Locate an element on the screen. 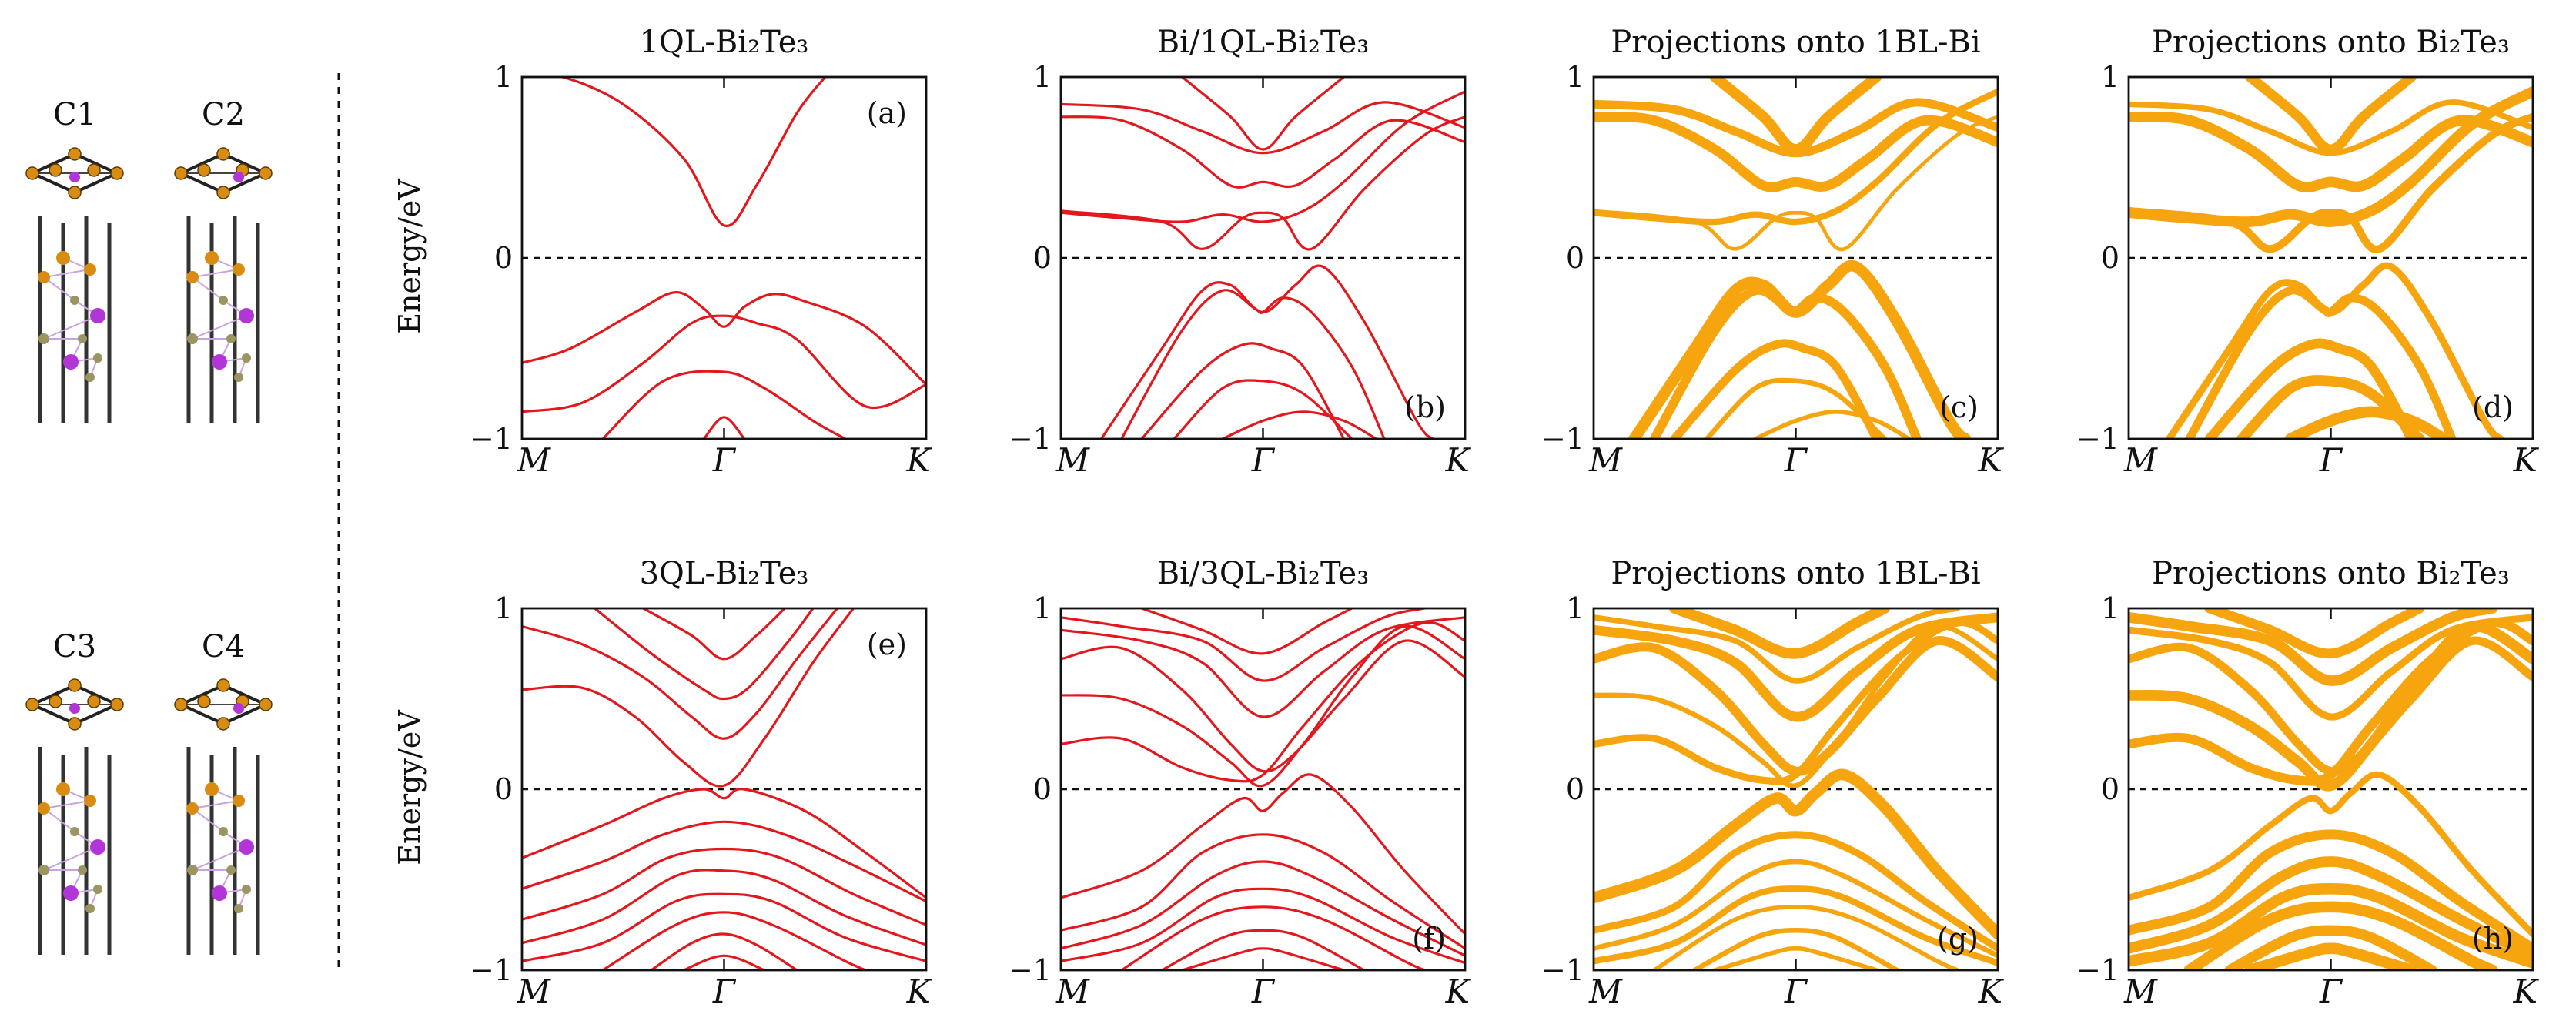 The image size is (2576, 1031). band-c-v3 is located at coordinates (1776, 389).